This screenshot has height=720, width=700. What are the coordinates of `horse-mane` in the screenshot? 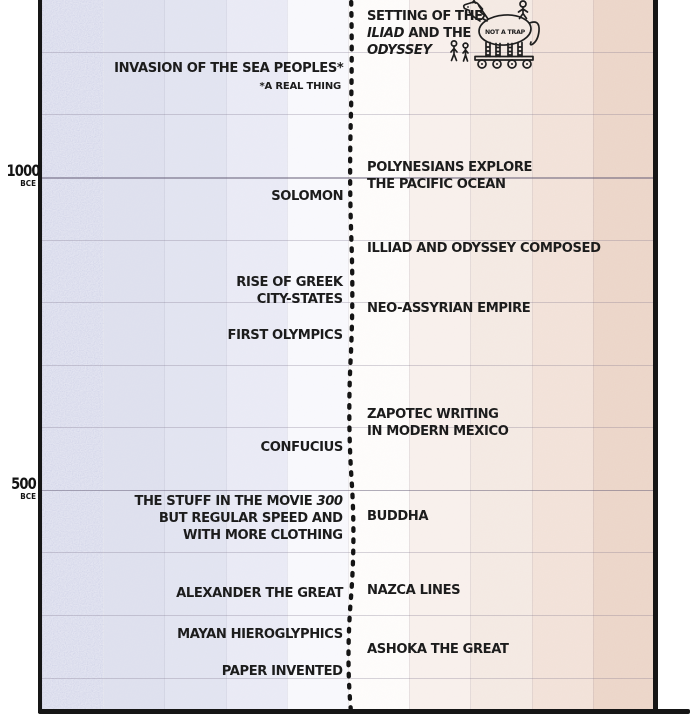 It's located at (483, 13).